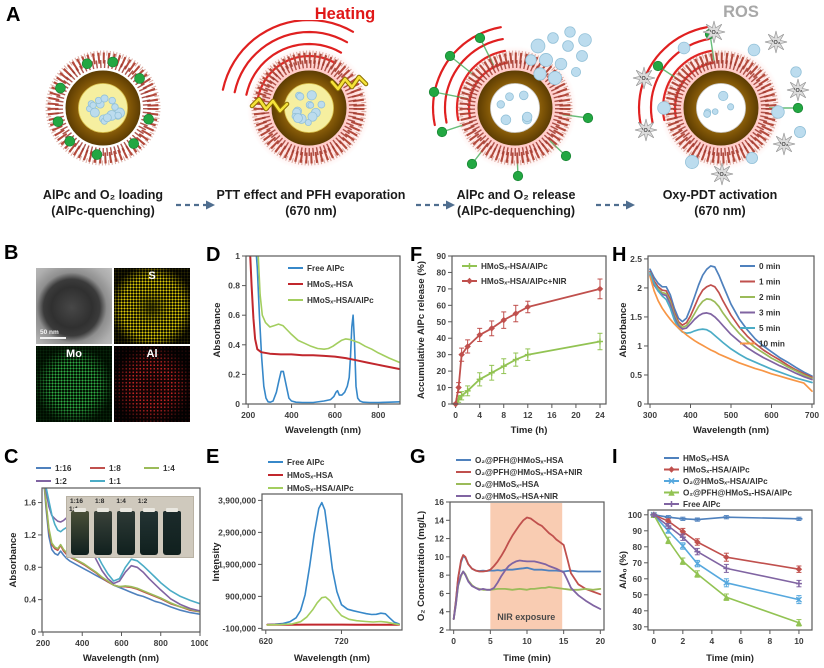  Describe the element at coordinates (519, 460) in the screenshot. I see `legend-label: O₂@PFH@HMoSₓ-HSA` at that location.